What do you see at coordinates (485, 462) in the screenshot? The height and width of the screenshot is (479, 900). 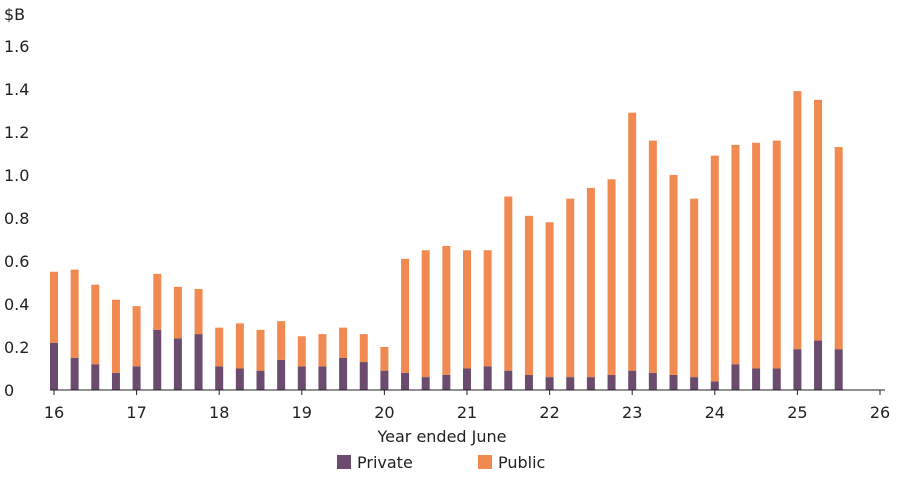 I see `legend-swatch-public` at bounding box center [485, 462].